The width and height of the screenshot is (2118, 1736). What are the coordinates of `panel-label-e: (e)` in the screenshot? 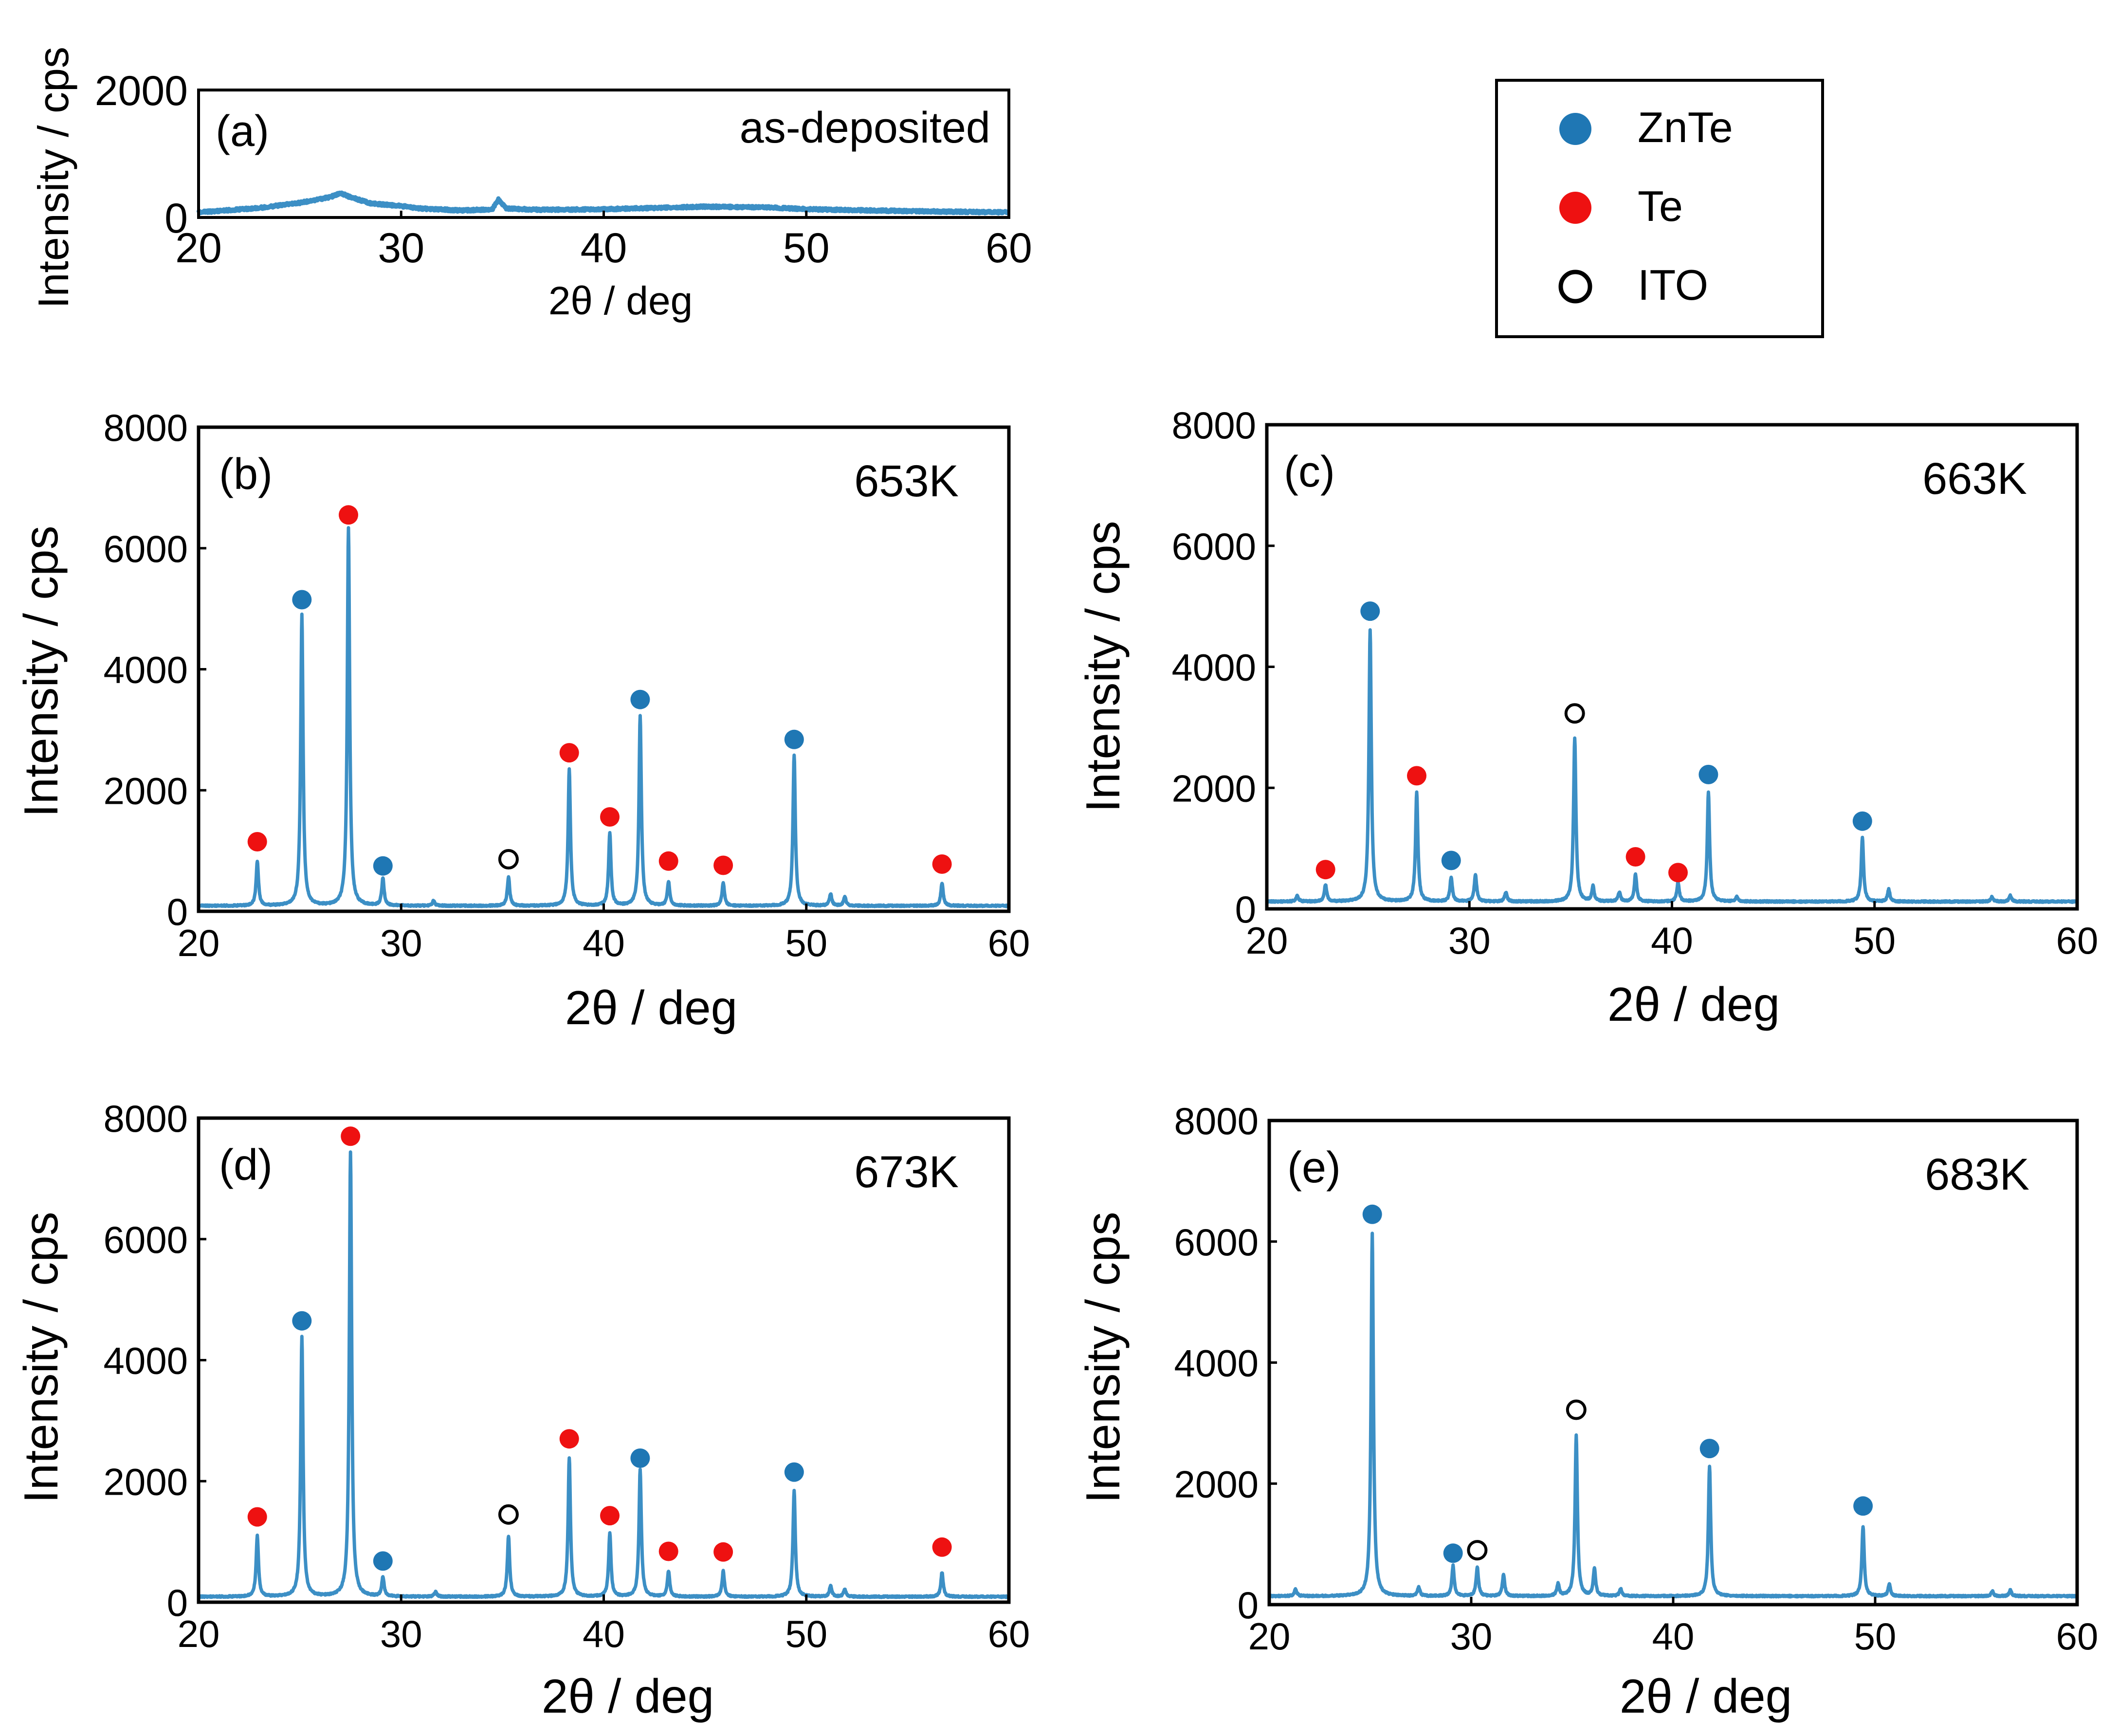 It's located at (1314, 1168).